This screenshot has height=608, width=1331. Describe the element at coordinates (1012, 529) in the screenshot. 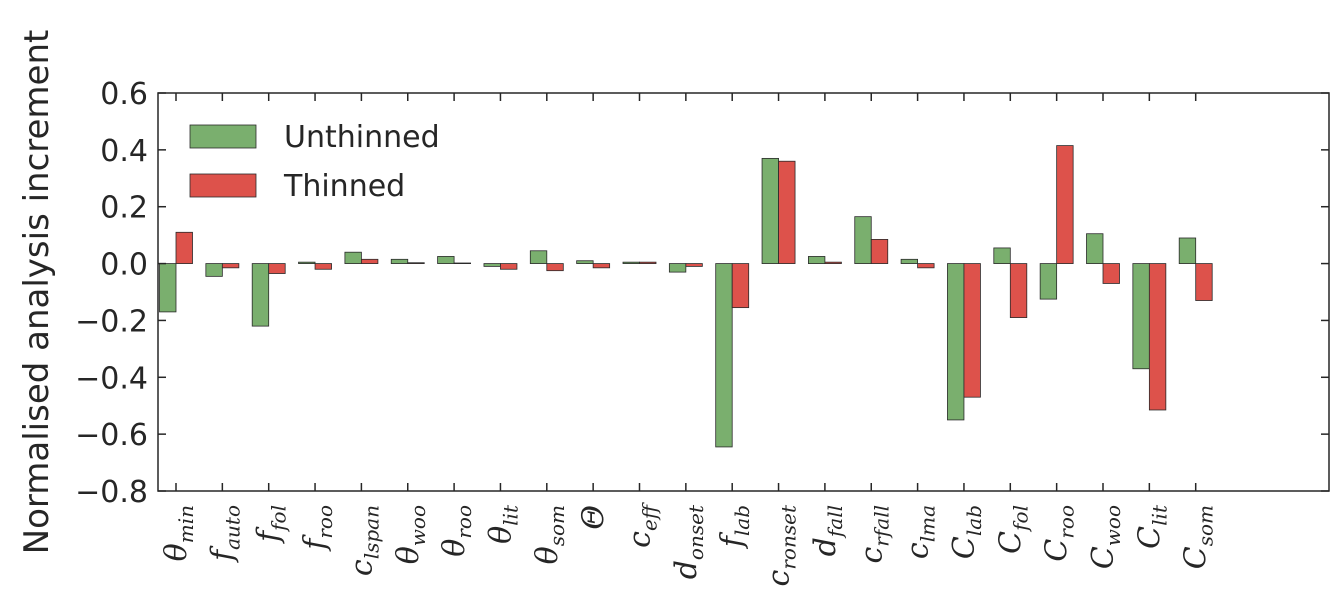

I see `x-tick-label-18: Cfol` at that location.